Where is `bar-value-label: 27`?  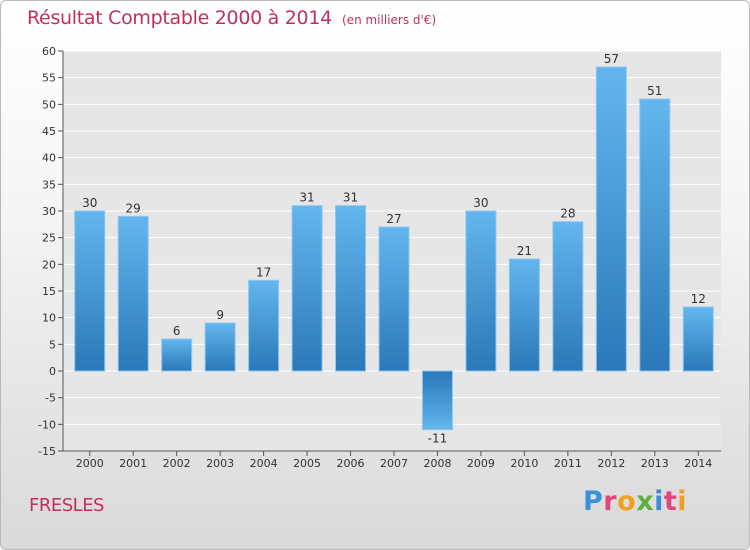
bar-value-label: 27 is located at coordinates (393, 219).